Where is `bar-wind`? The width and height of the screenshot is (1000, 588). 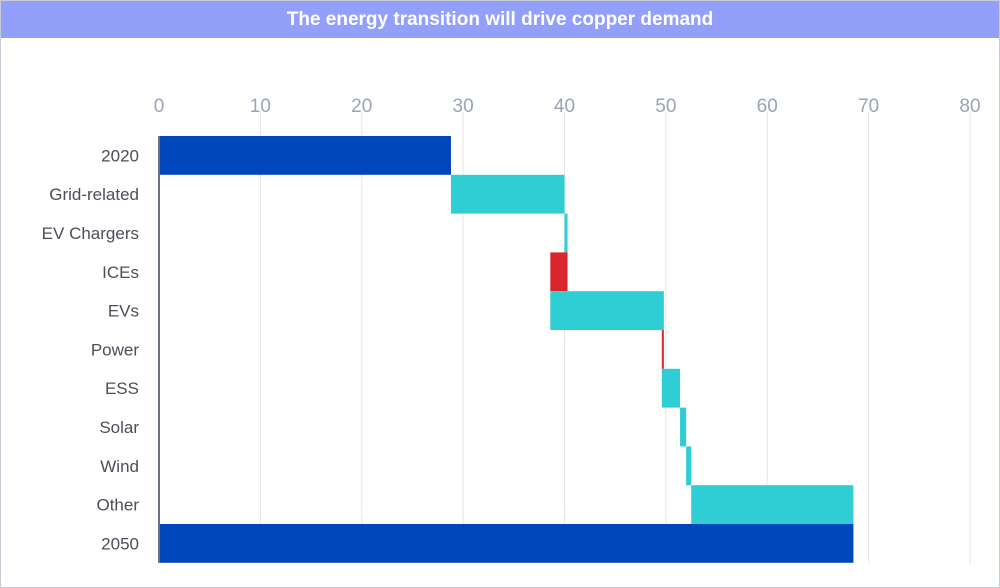
bar-wind is located at coordinates (689, 466).